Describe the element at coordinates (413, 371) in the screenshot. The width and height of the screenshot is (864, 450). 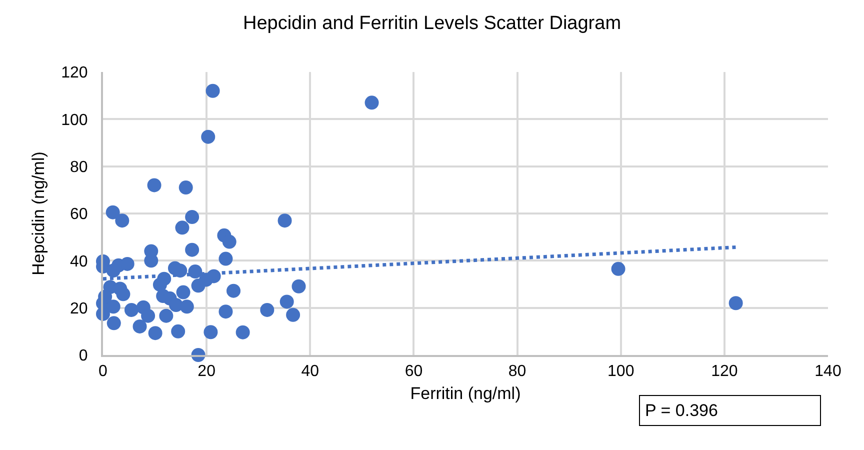
I see `x-tick-label: 60` at that location.